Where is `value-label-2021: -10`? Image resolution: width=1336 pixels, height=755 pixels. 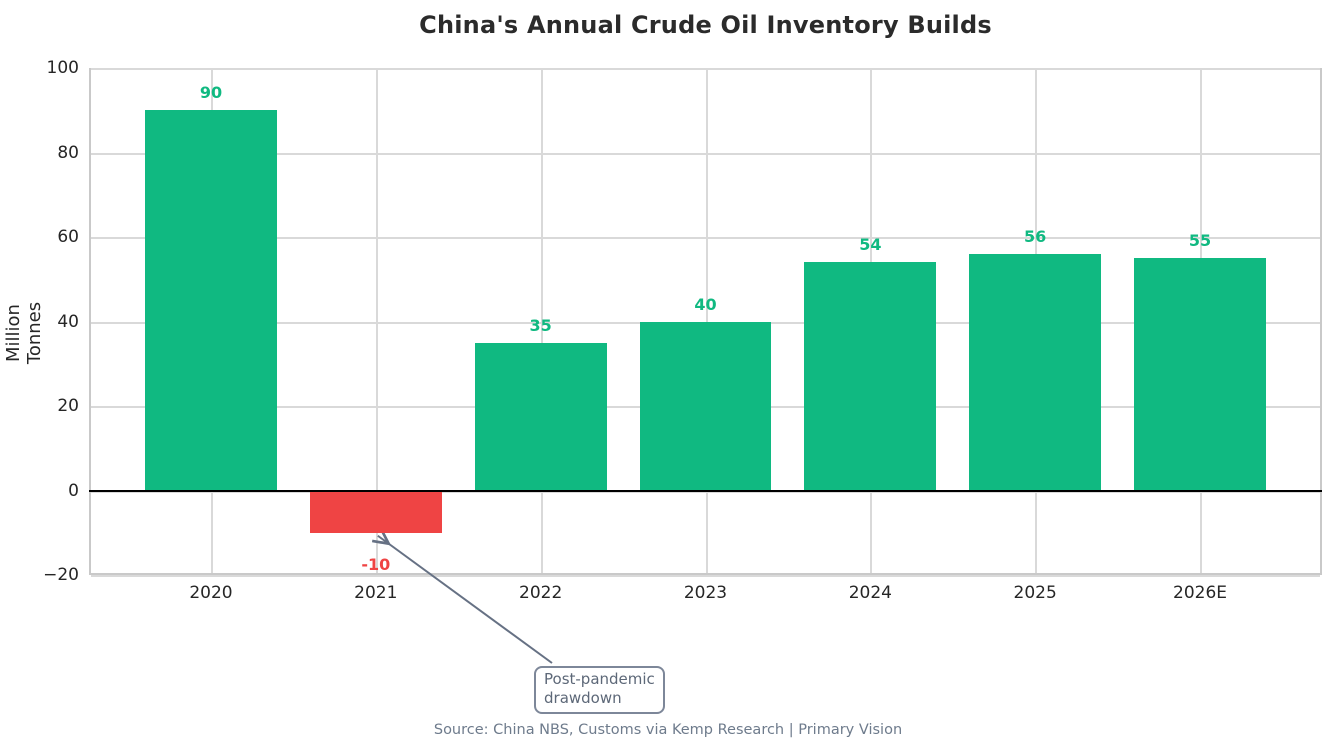 value-label-2021: -10 is located at coordinates (376, 564).